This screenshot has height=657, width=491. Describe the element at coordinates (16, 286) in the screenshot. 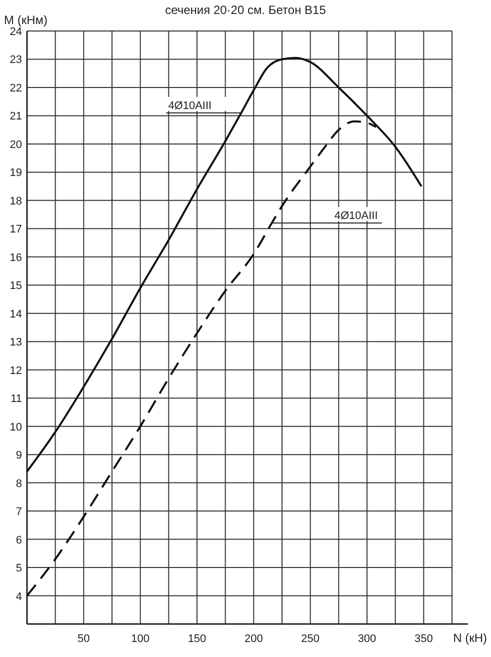

I see `y-tick-label: 15` at that location.